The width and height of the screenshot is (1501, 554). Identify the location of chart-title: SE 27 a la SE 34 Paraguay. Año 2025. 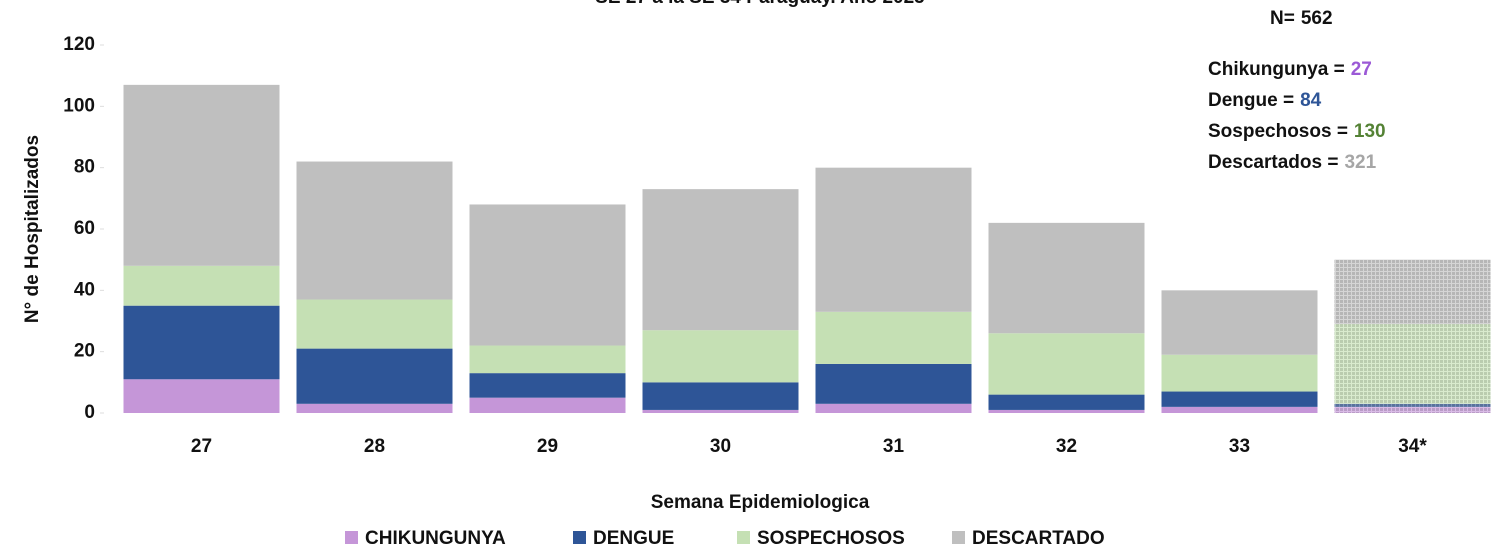
(760, 4).